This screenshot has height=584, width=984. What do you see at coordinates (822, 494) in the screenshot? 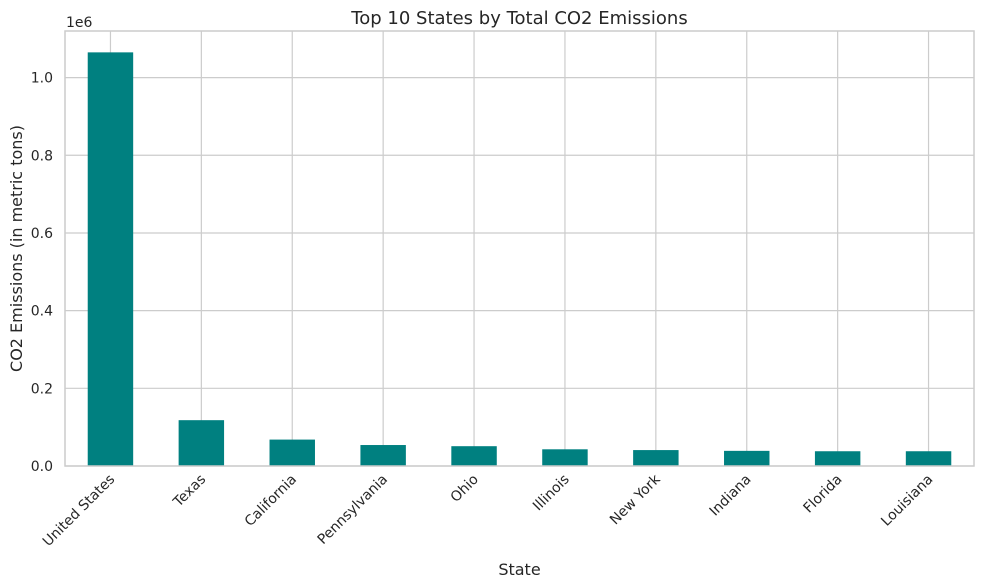
I see `x-tick-label: Florida` at bounding box center [822, 494].